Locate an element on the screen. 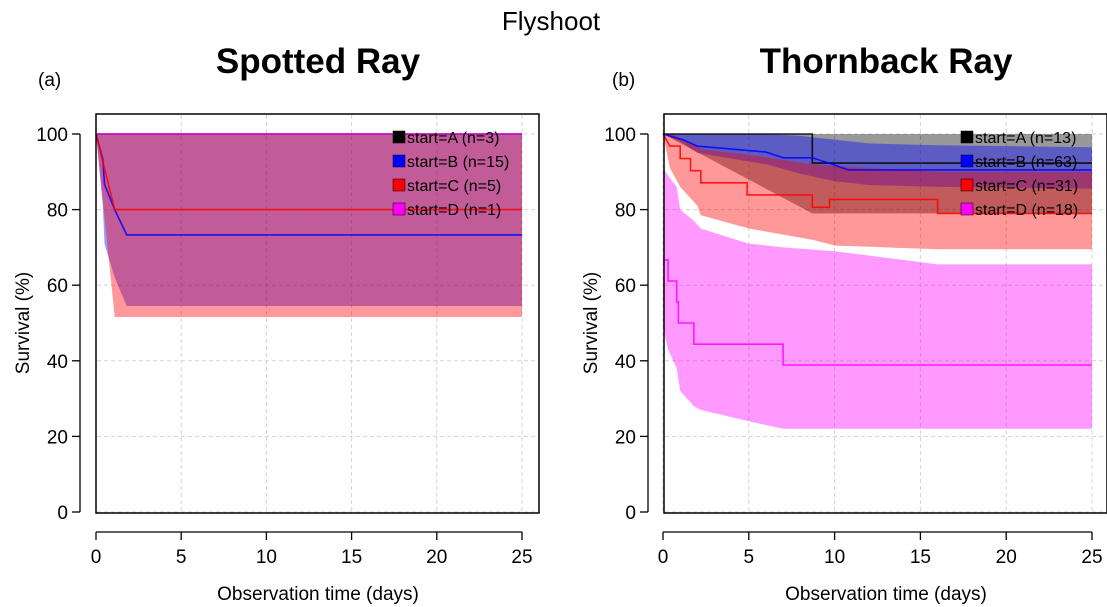 The width and height of the screenshot is (1107, 607). survival-curve-a is located at coordinates (877, 148).